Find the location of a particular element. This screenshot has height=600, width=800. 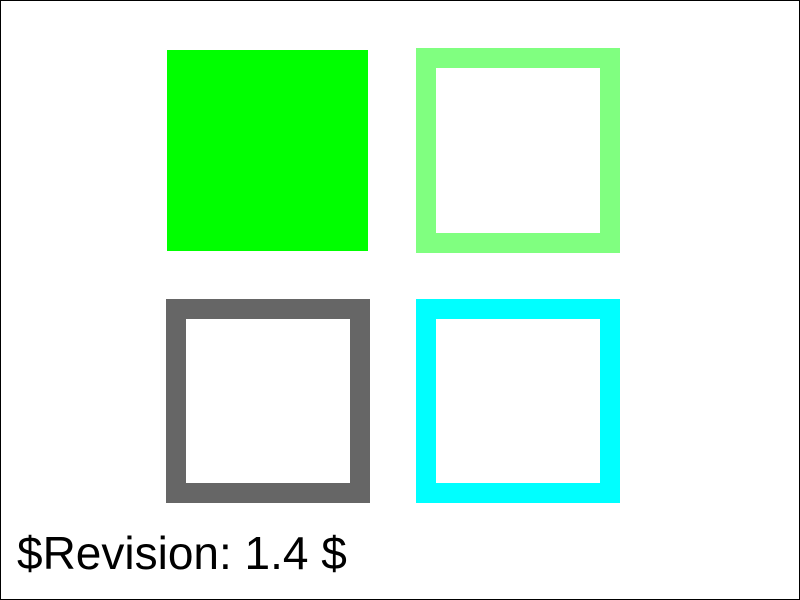

revision-label: $Revision: 1.4 $ is located at coordinates (182, 553).